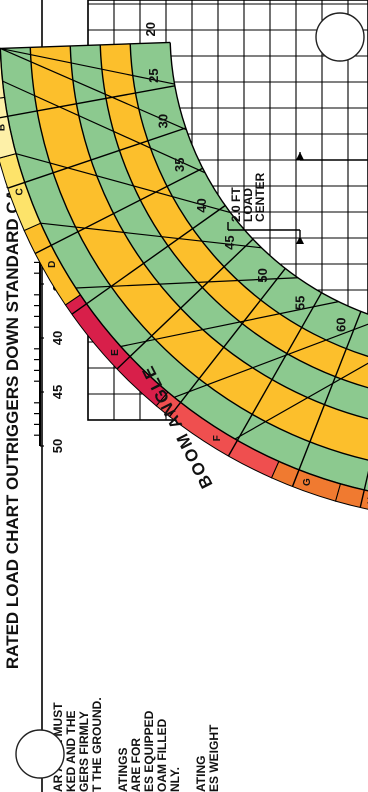  I want to click on zone-label: B, so click(4, 127).